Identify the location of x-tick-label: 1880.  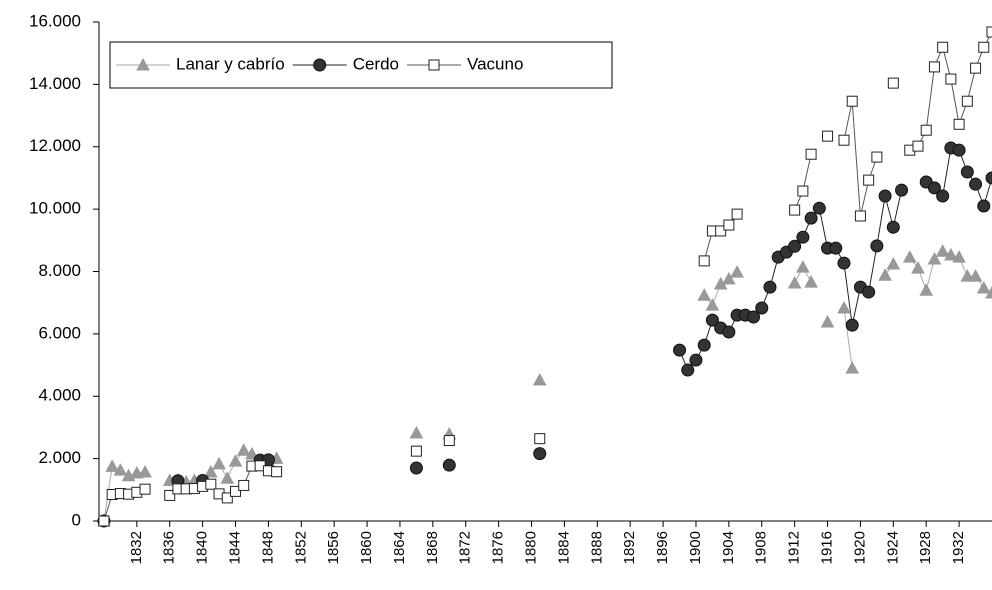
(530, 547).